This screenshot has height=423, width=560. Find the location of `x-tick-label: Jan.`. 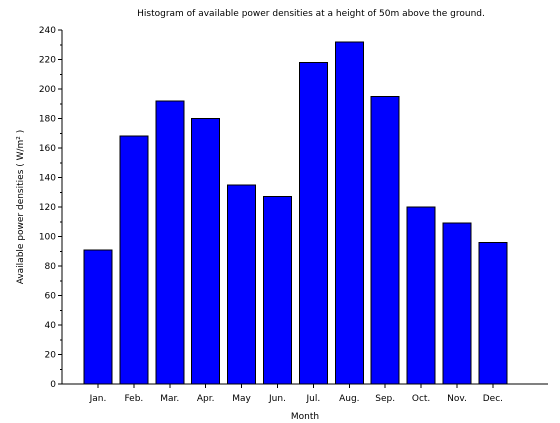

x-tick-label: Jan. is located at coordinates (98, 399).